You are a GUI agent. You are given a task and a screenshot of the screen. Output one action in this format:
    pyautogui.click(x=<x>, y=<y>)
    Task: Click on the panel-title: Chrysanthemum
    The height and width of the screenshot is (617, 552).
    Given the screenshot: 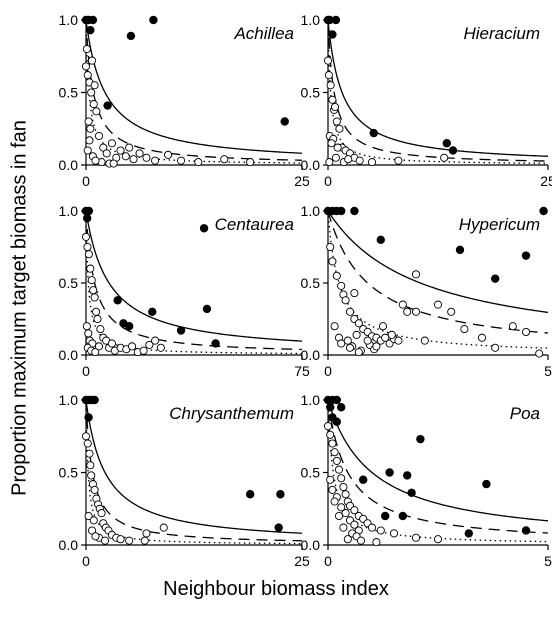 What is the action you would take?
    pyautogui.click(x=231, y=413)
    